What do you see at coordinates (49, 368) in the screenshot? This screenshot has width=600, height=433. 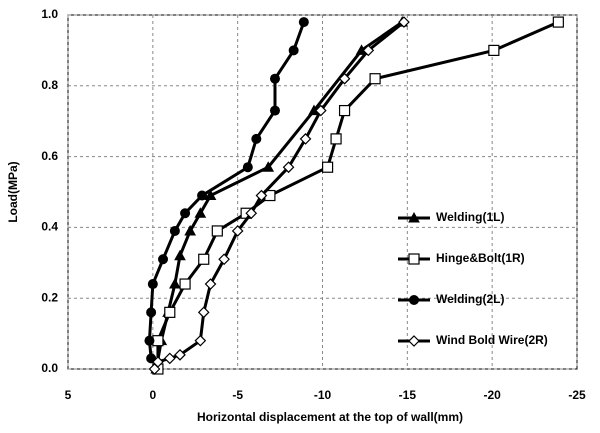 I see `y-tick-label: 0.0` at bounding box center [49, 368].